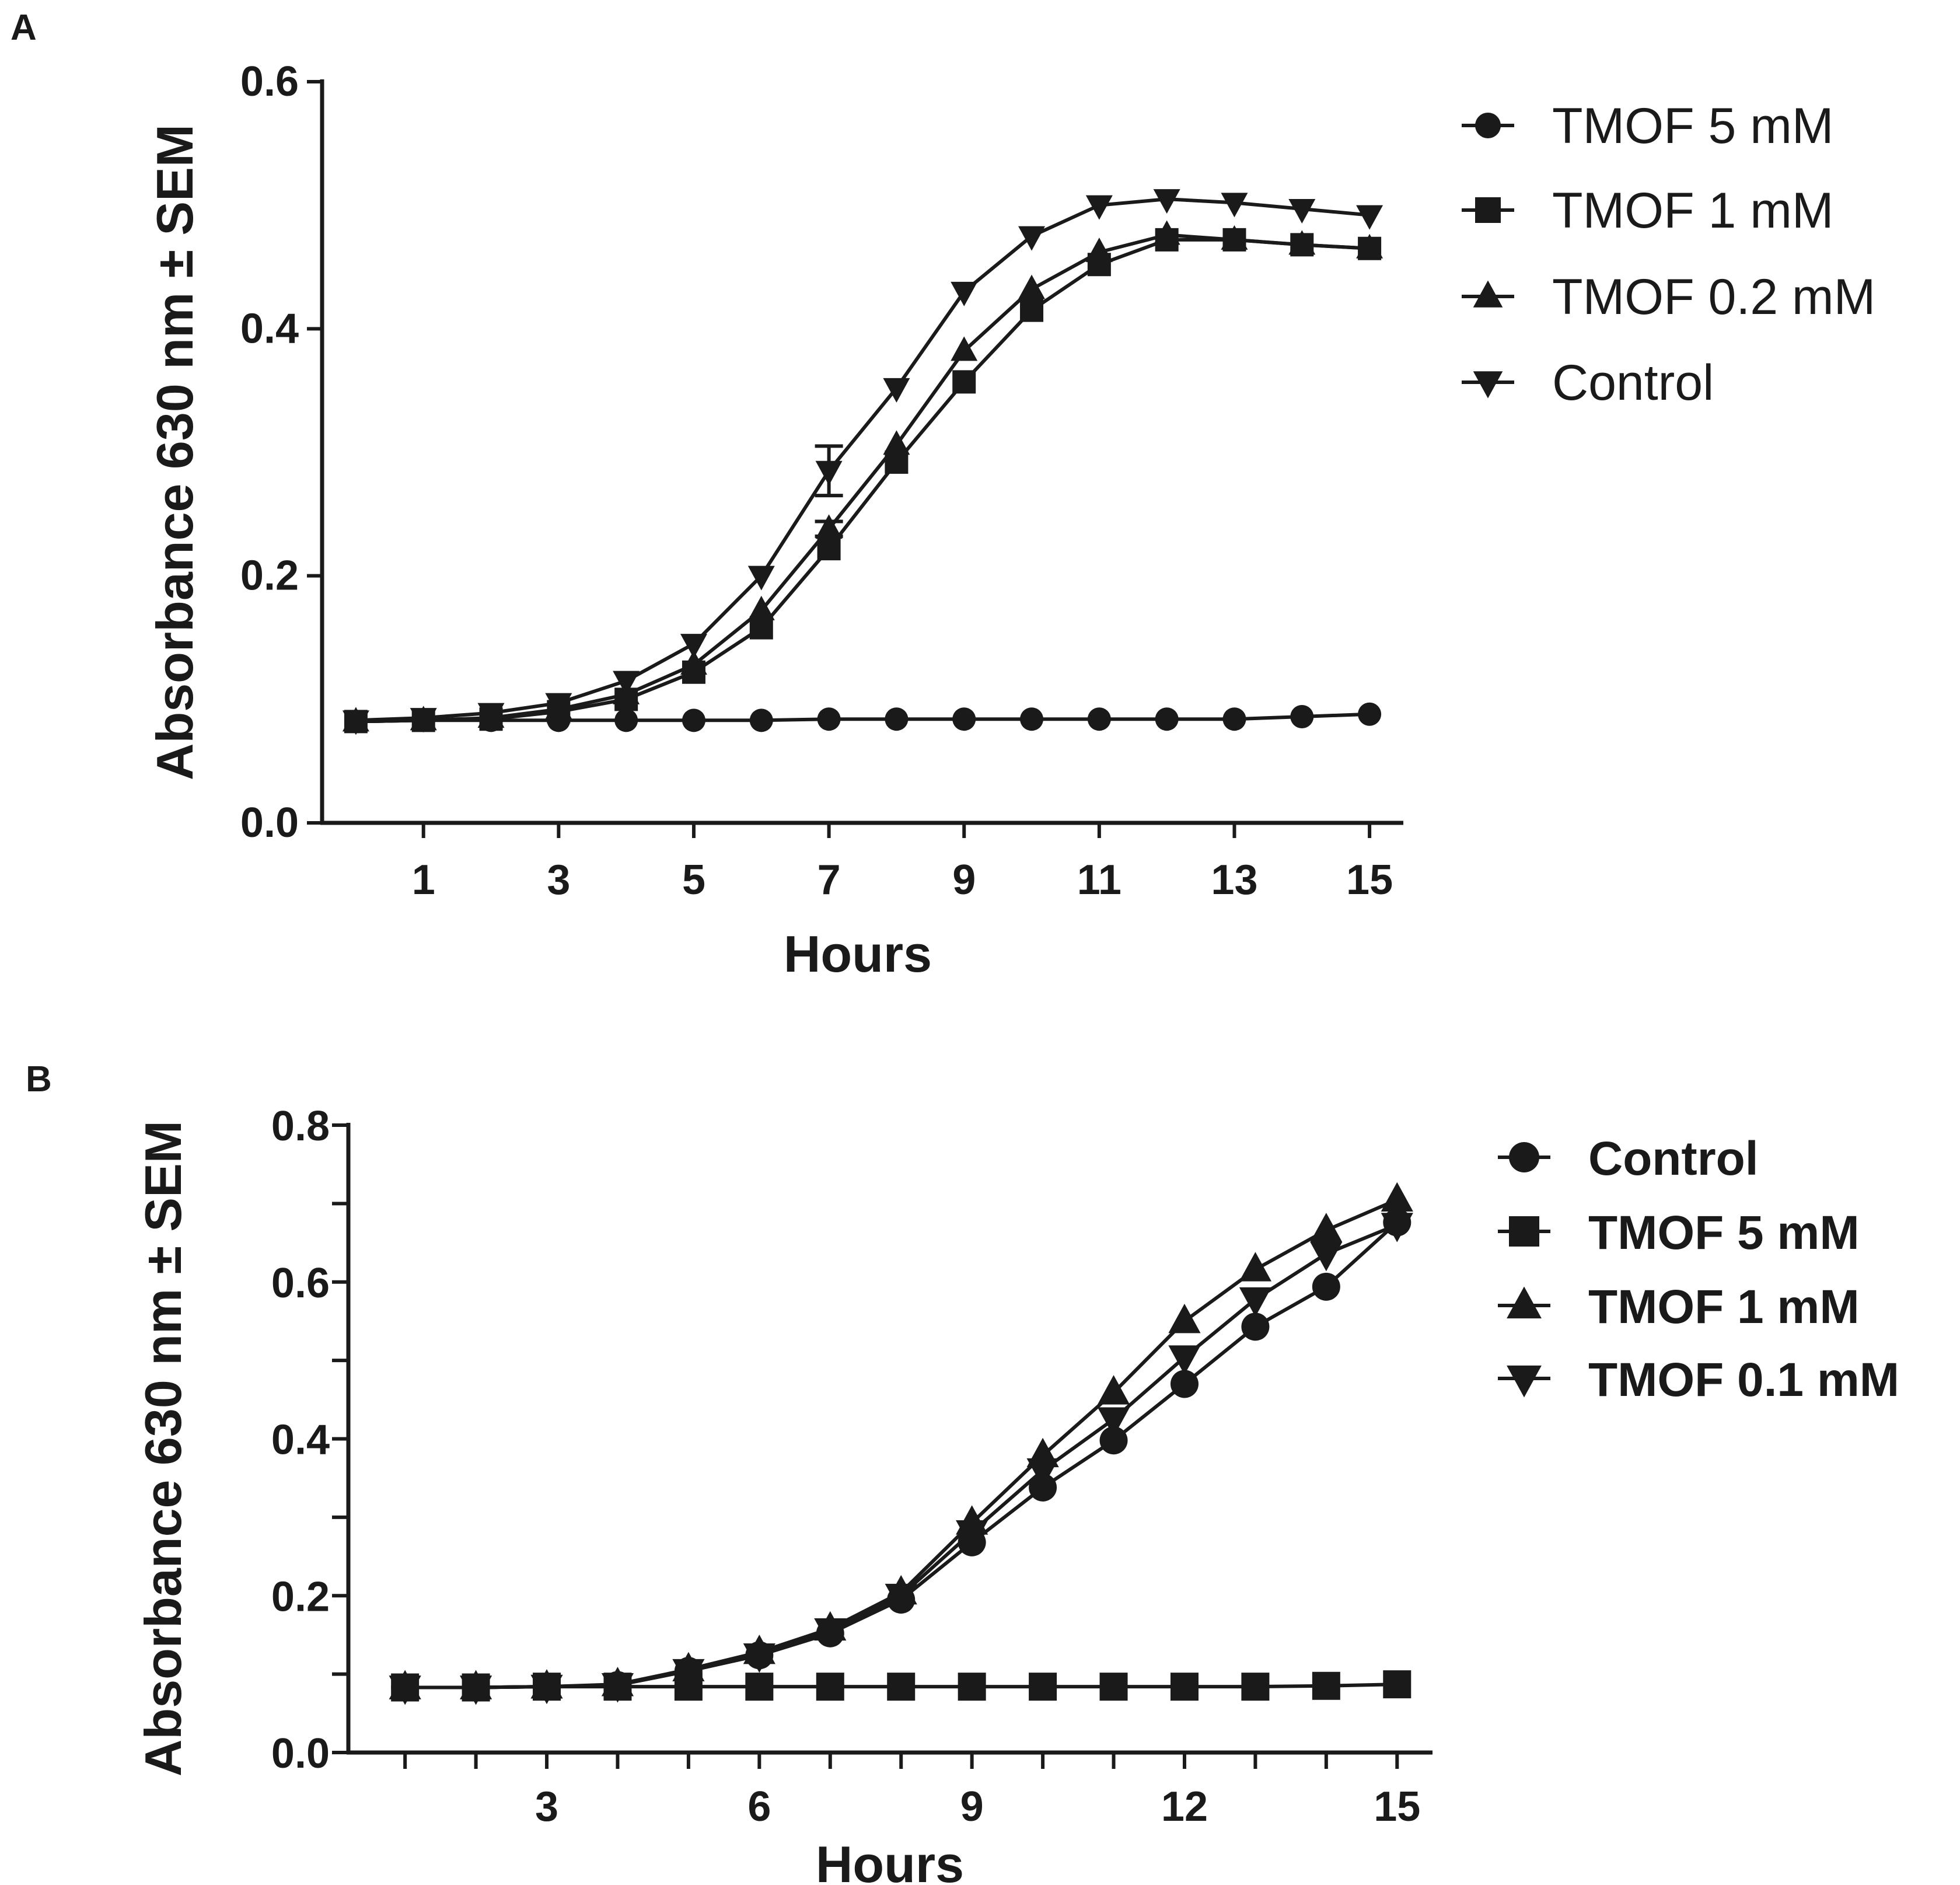 The width and height of the screenshot is (1960, 1885). Describe the element at coordinates (1184, 1806) in the screenshot. I see `x-tick-label: 12` at that location.